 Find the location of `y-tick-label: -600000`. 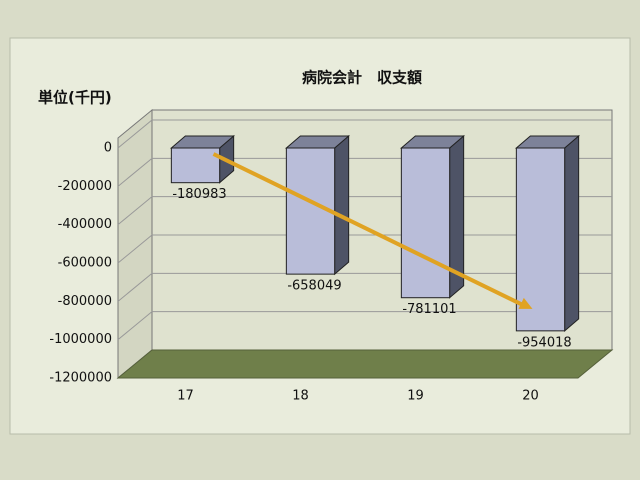

y-tick-label: -600000 is located at coordinates (85, 263).